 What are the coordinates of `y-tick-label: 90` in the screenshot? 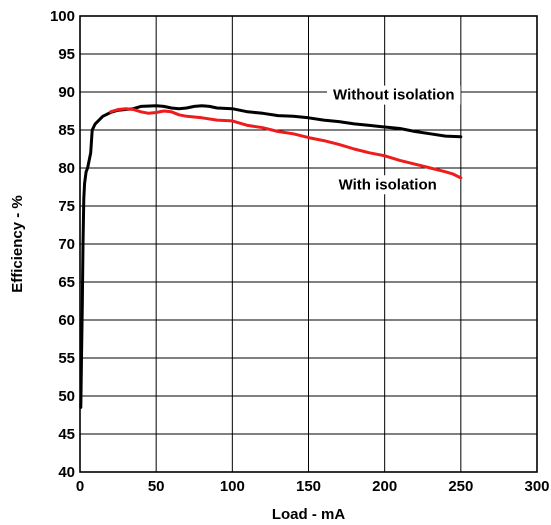 It's located at (66, 92).